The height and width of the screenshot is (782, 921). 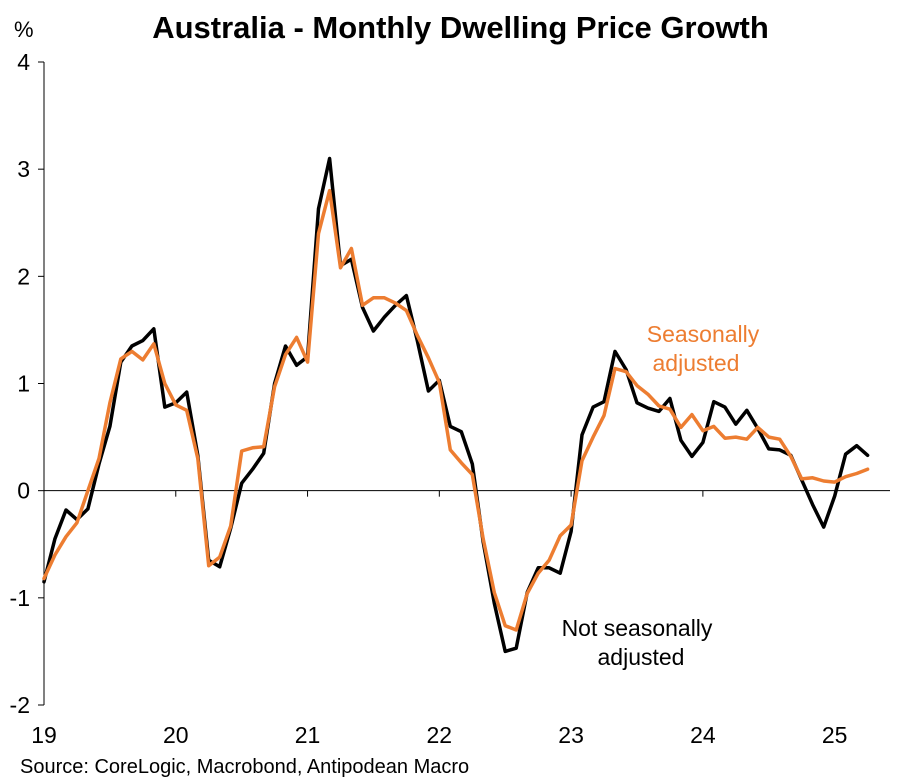 What do you see at coordinates (20, 705) in the screenshot?
I see `y-tick-label: -2` at bounding box center [20, 705].